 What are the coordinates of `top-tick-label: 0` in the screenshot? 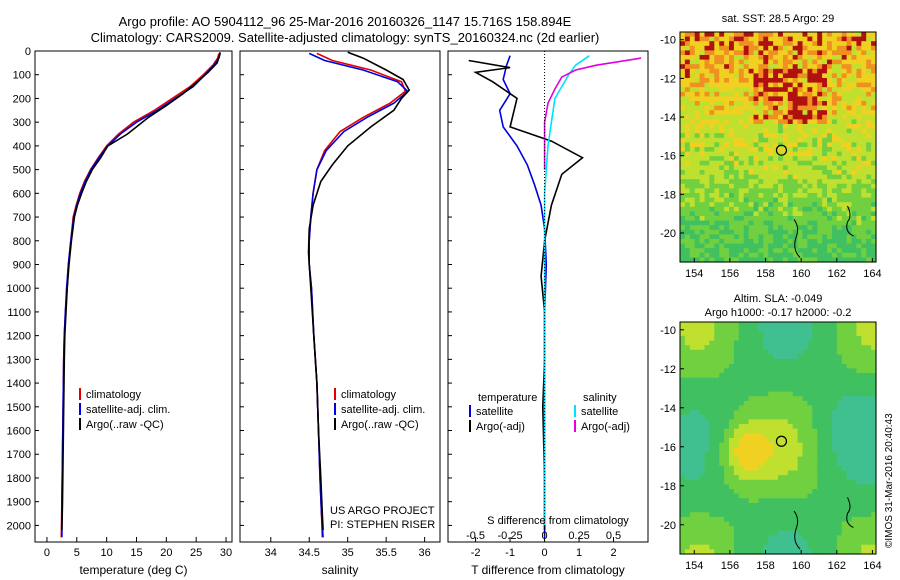 It's located at (544, 536).